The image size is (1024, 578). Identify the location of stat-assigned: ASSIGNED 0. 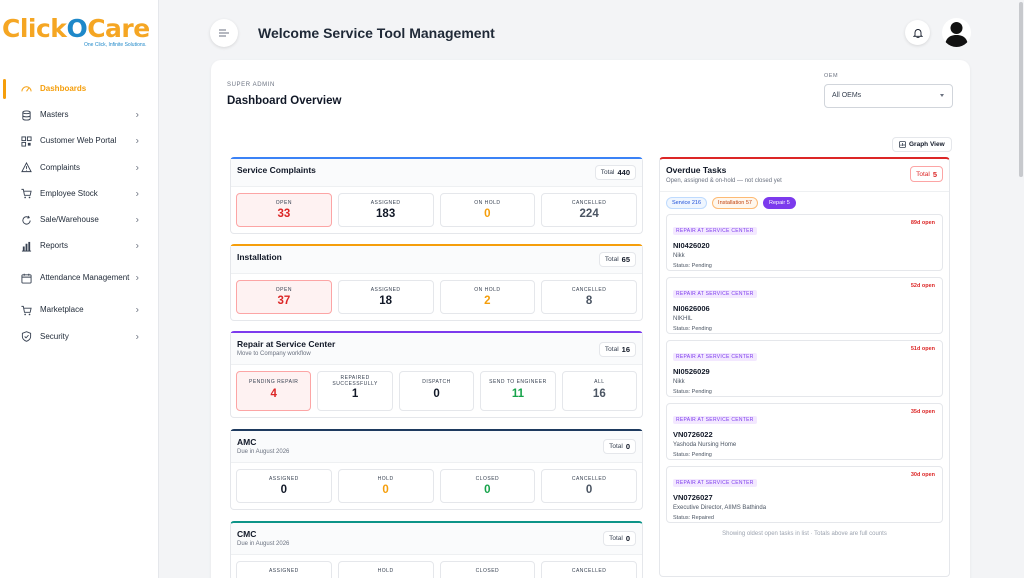
(284, 486).